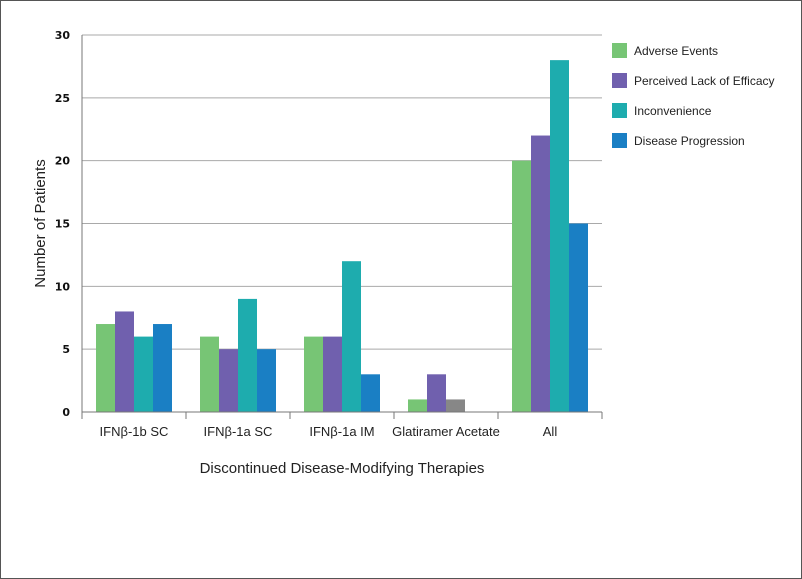 Image resolution: width=802 pixels, height=579 pixels. I want to click on y-tick-label-20: 20, so click(63, 161).